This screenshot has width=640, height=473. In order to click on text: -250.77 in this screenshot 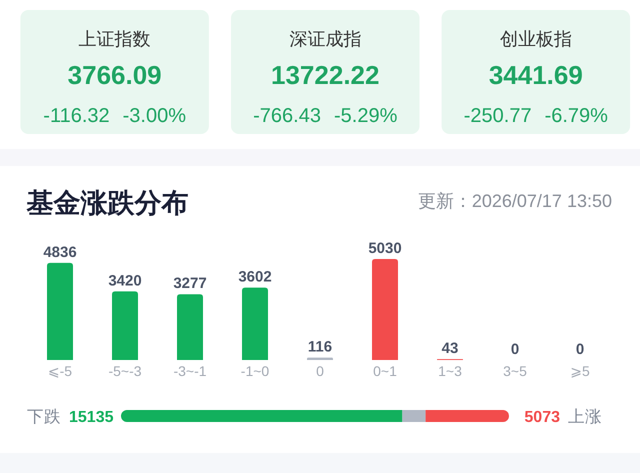, I will do `click(498, 116)`.